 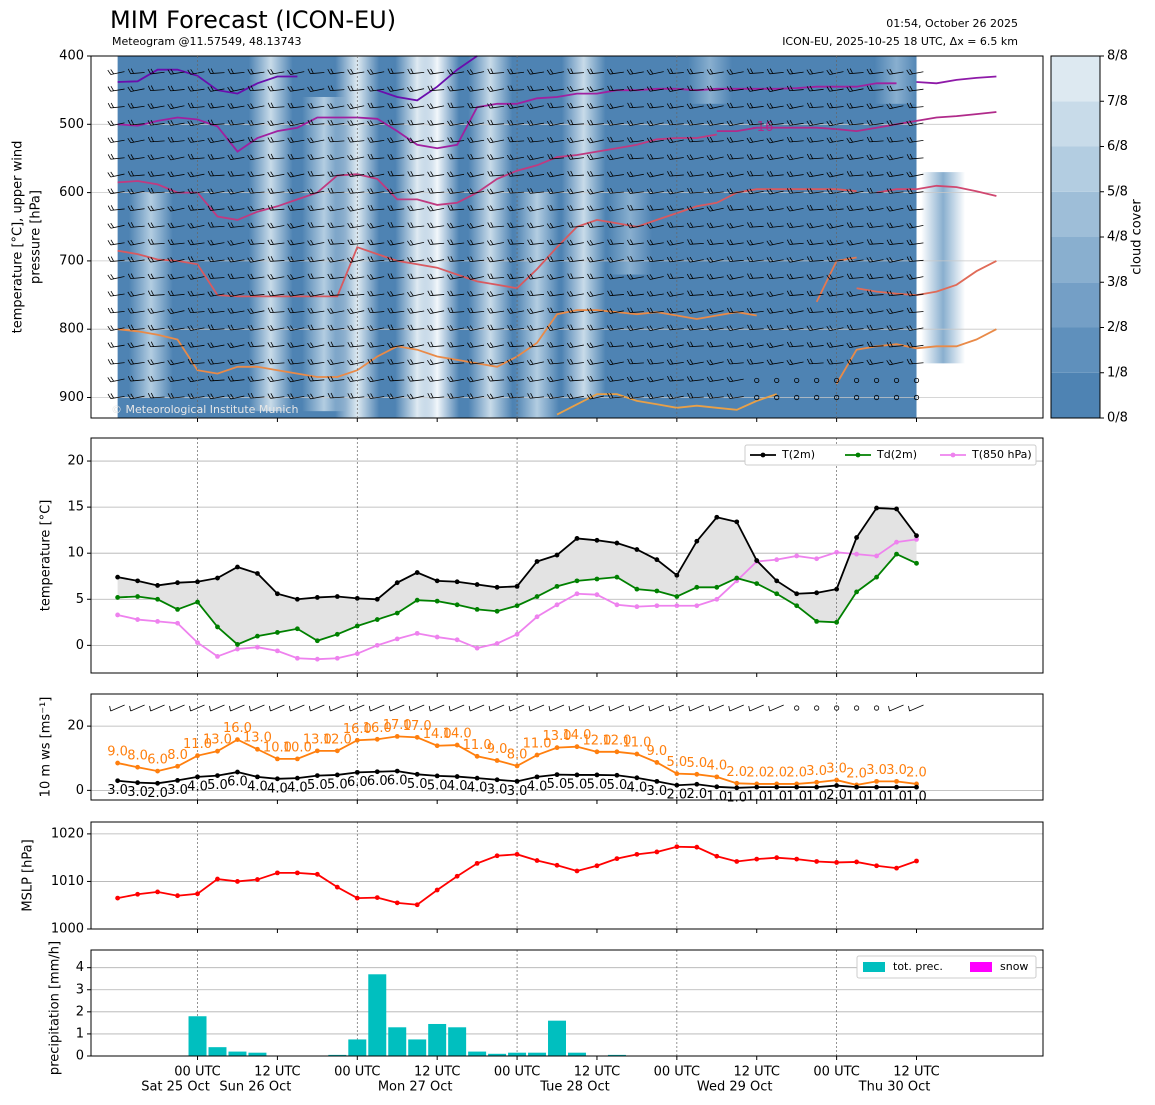 I want to click on wind-frame, so click(x=567, y=747).